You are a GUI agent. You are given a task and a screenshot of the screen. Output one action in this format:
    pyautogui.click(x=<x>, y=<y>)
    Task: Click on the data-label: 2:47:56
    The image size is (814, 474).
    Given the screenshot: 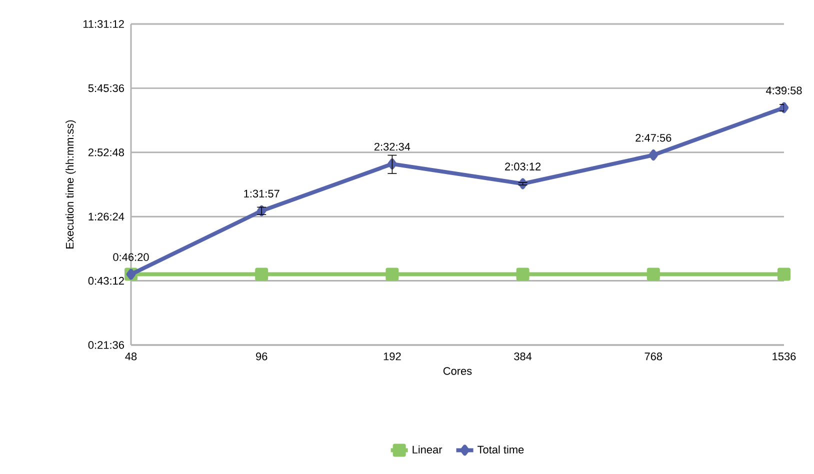 What is the action you would take?
    pyautogui.click(x=654, y=138)
    